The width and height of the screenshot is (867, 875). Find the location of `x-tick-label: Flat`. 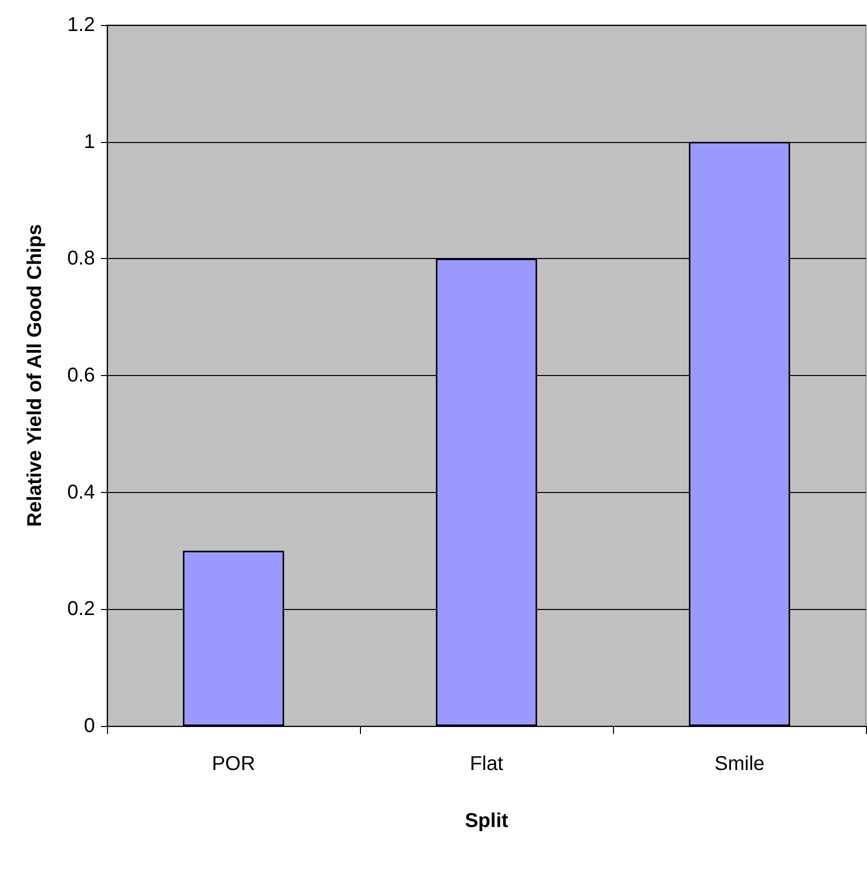

x-tick-label: Flat is located at coordinates (487, 764).